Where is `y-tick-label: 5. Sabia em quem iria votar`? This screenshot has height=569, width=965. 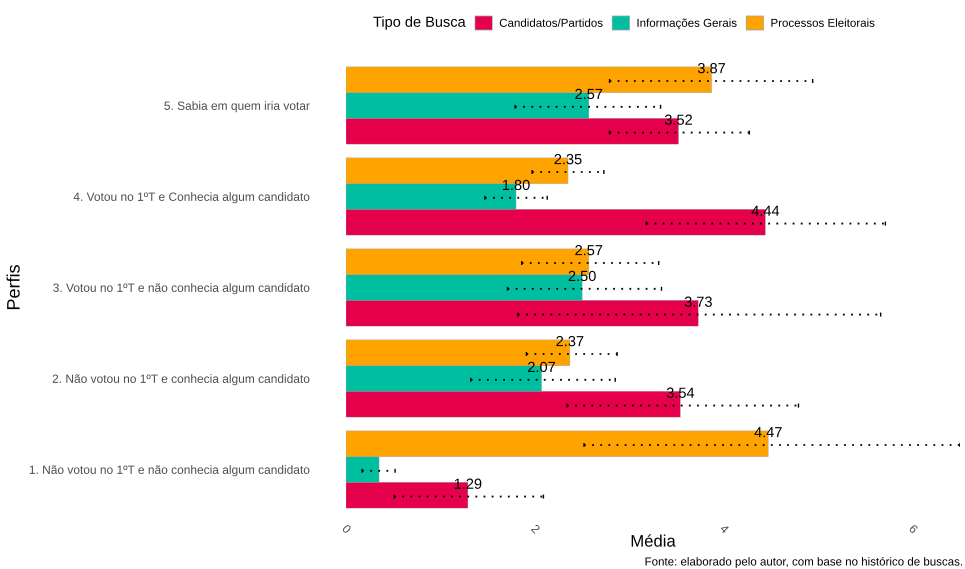 y-tick-label: 5. Sabia em quem iria votar is located at coordinates (237, 106).